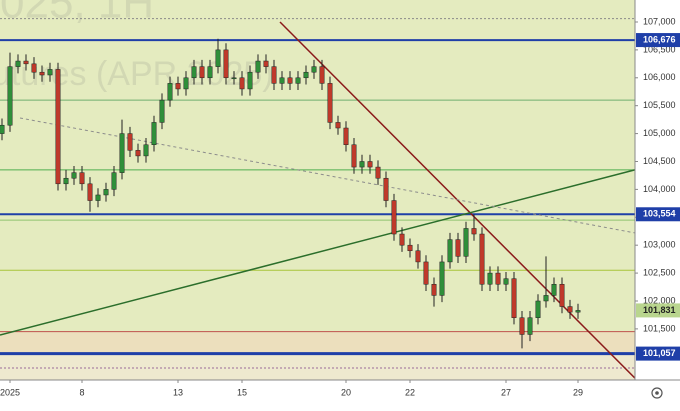 The height and width of the screenshot is (411, 680). I want to click on x-tick-label: 13, so click(178, 392).